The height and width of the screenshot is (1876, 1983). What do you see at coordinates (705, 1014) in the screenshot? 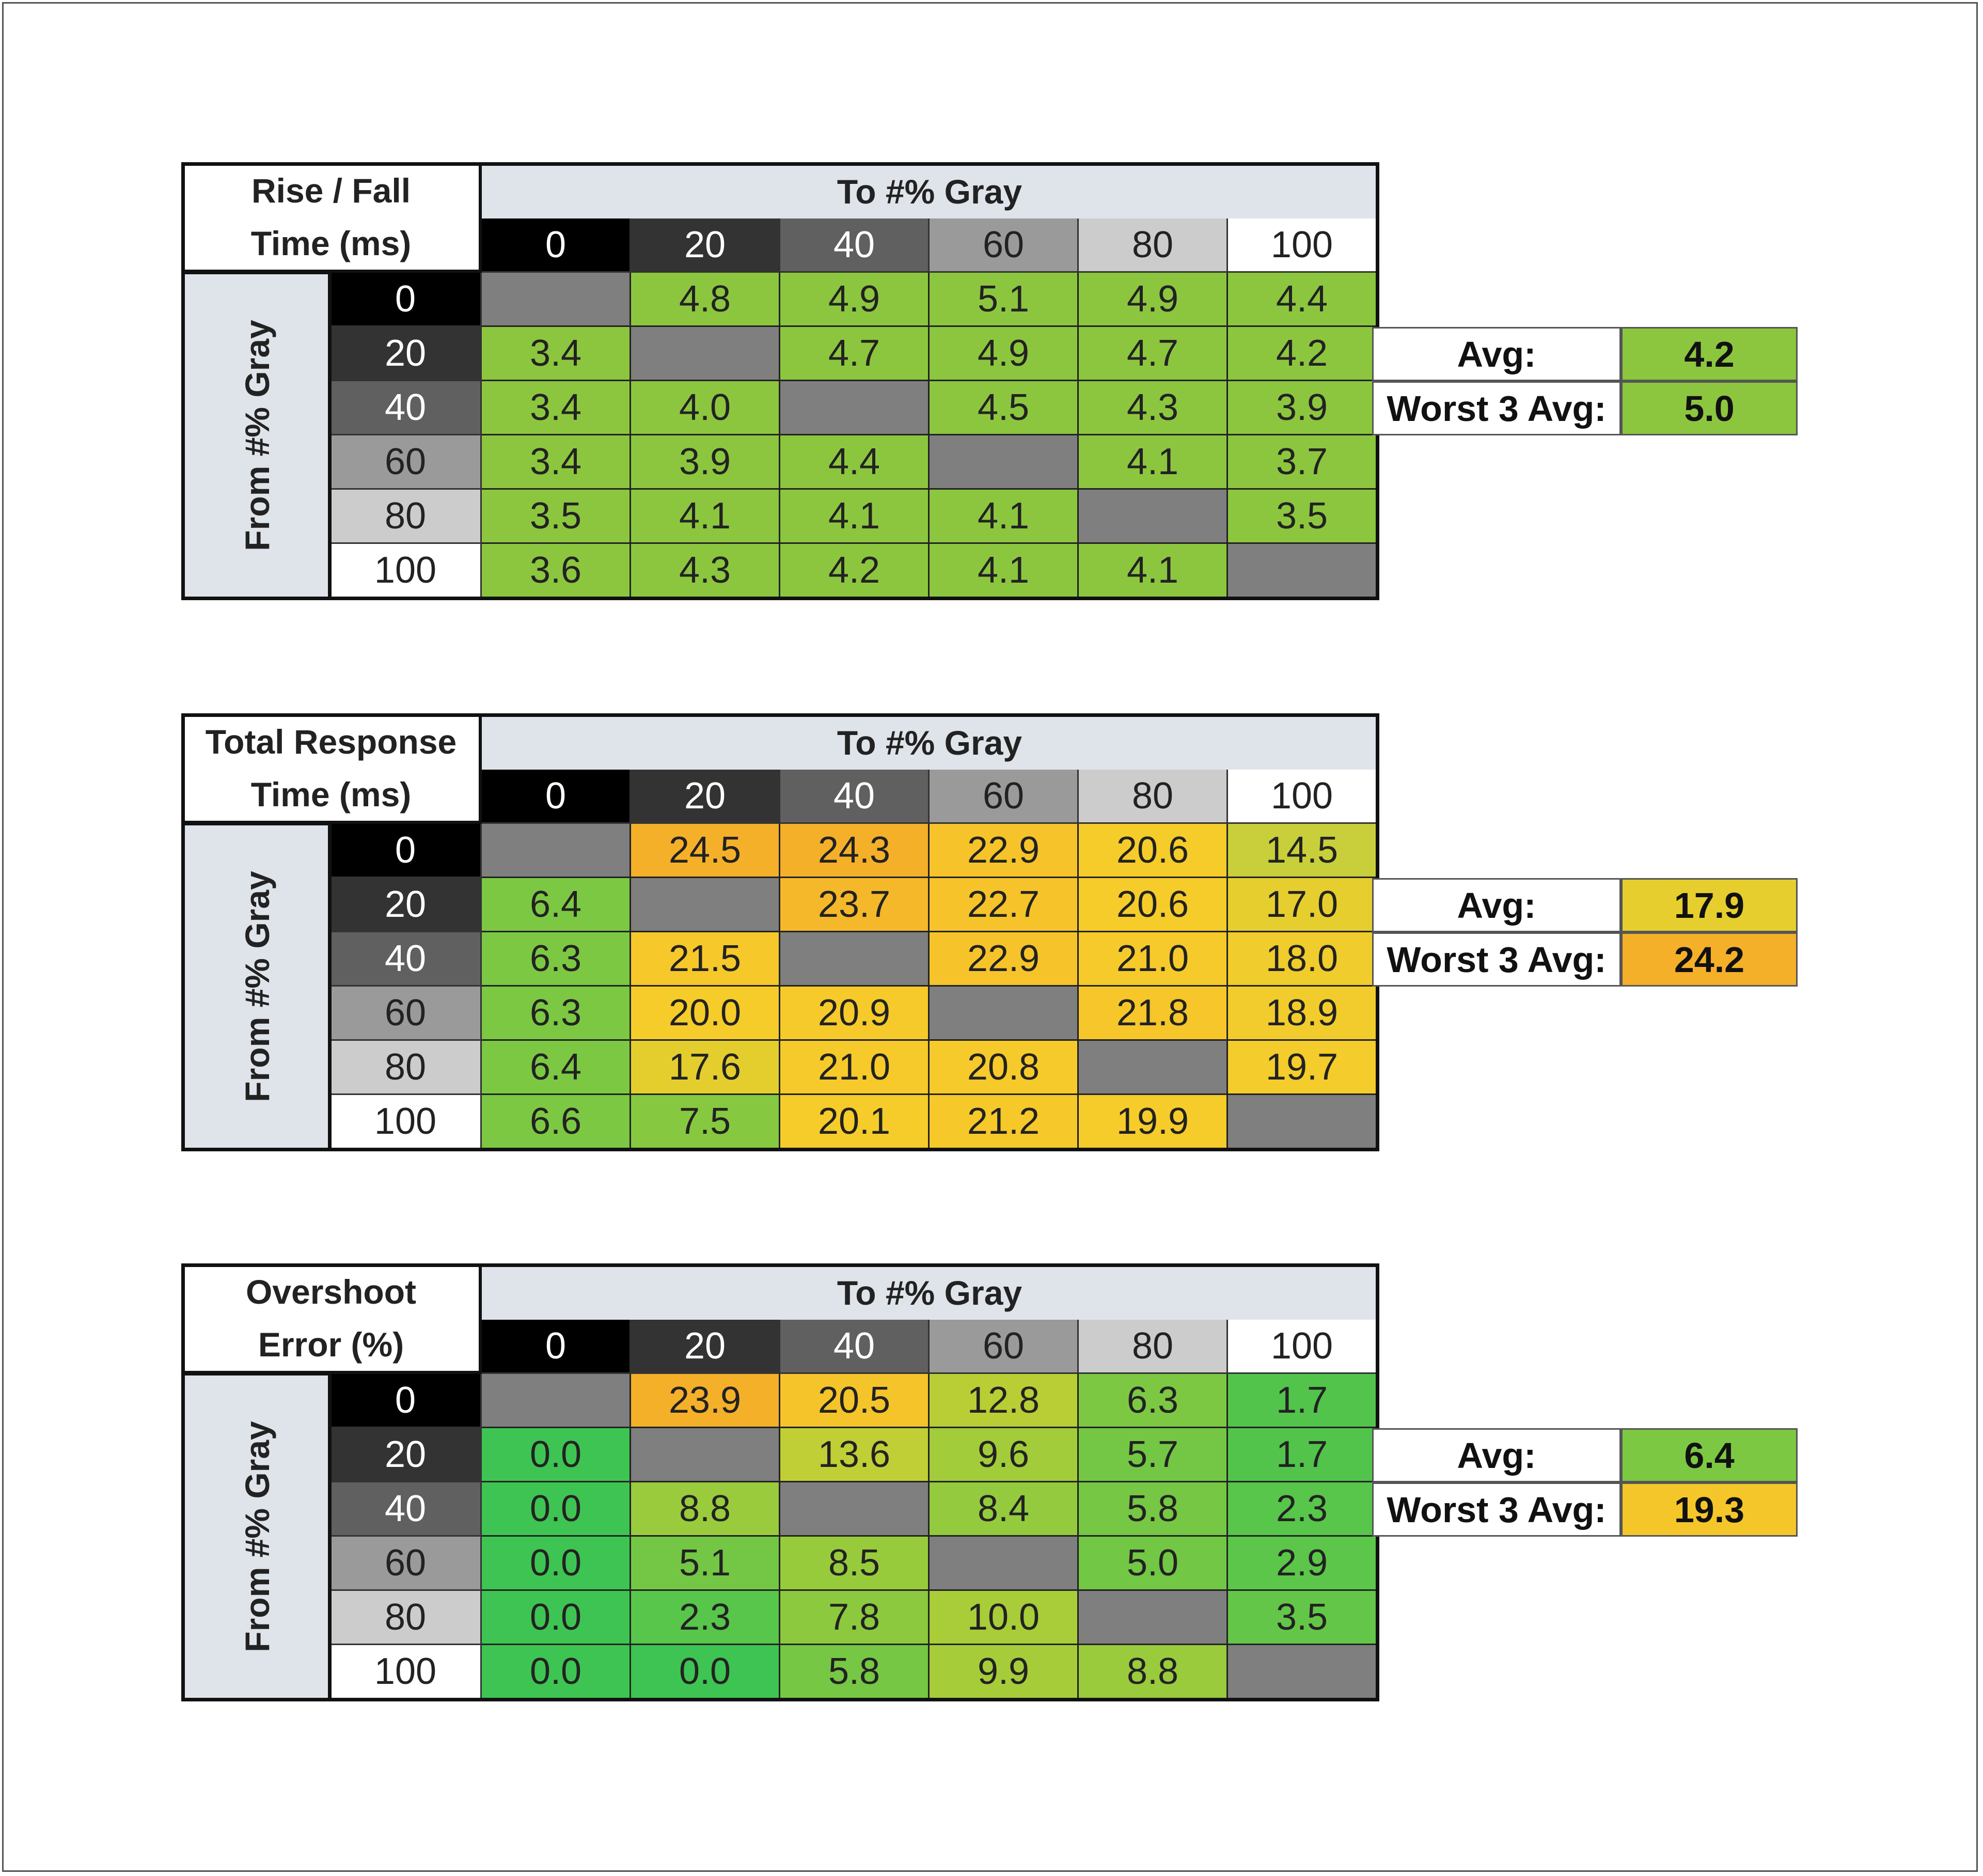
I see `heatmap-cell: 20.0` at bounding box center [705, 1014].